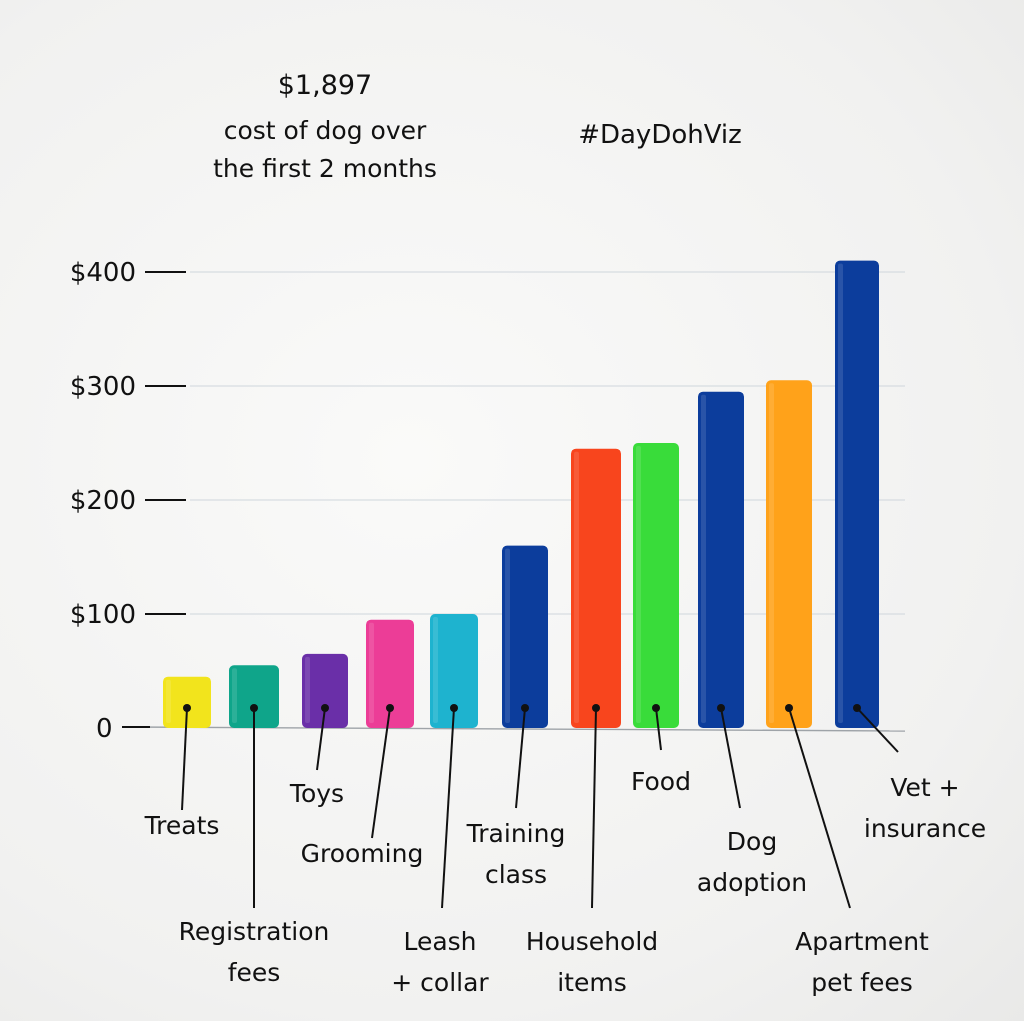 The width and height of the screenshot is (1024, 1021). What do you see at coordinates (516, 833) in the screenshot?
I see `category-label: Training` at bounding box center [516, 833].